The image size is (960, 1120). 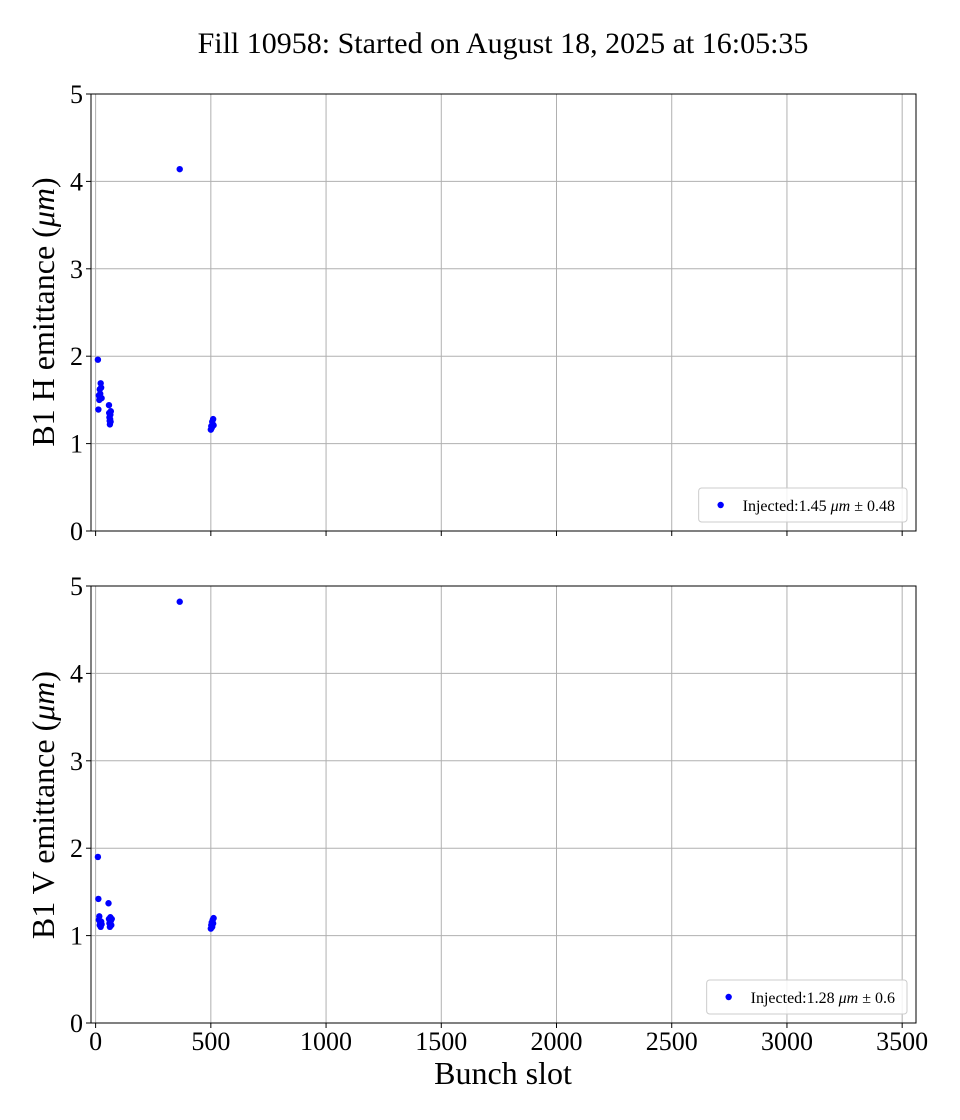 What do you see at coordinates (503, 1073) in the screenshot?
I see `x-axis-label: Bunch slot` at bounding box center [503, 1073].